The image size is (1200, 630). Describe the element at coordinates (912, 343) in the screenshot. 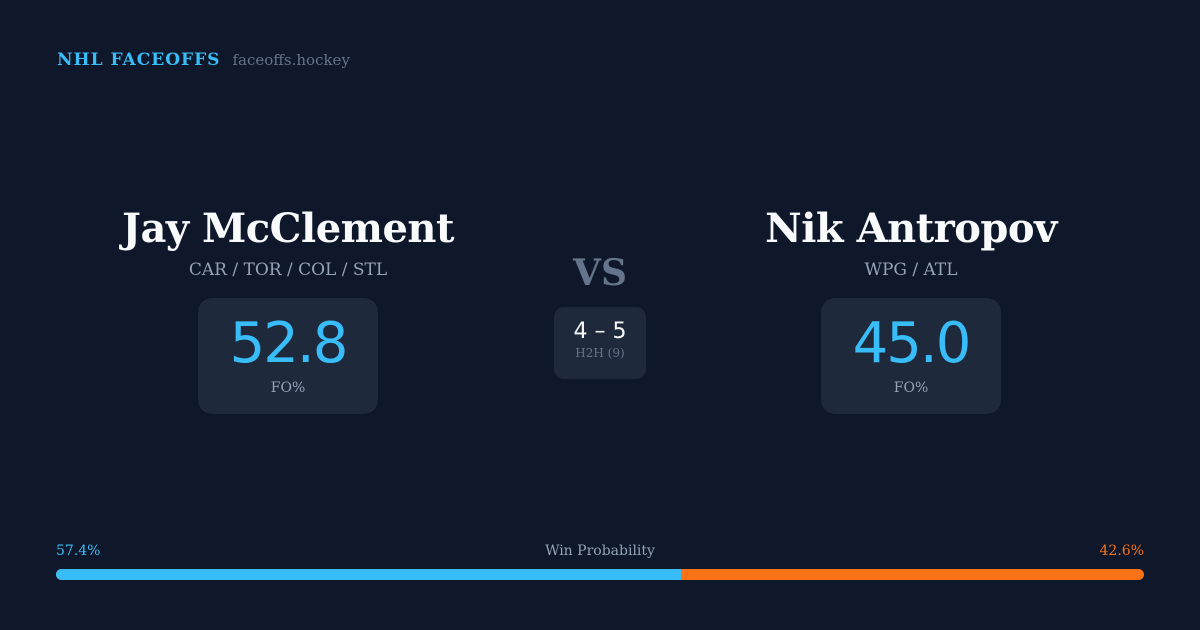

I see `player2-fo-pct: 45.0` at that location.